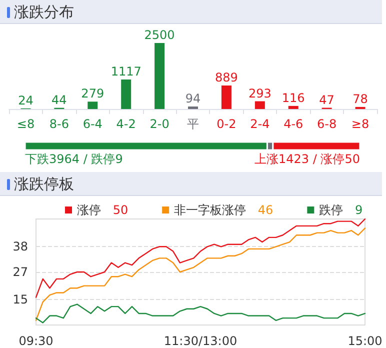  I want to click on legend-label: 跌停, so click(333, 210).